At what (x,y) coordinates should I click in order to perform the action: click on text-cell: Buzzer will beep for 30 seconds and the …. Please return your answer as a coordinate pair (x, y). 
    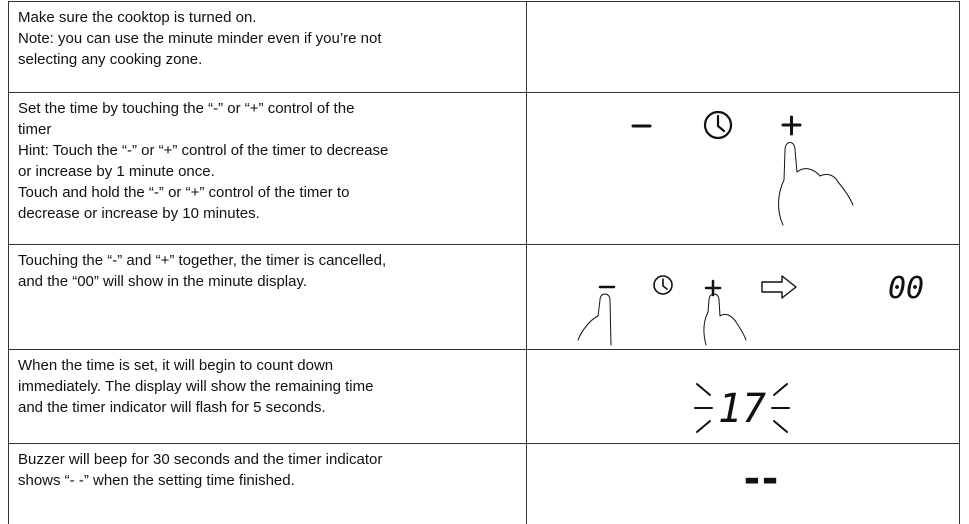
    Looking at the image, I should click on (267, 484).